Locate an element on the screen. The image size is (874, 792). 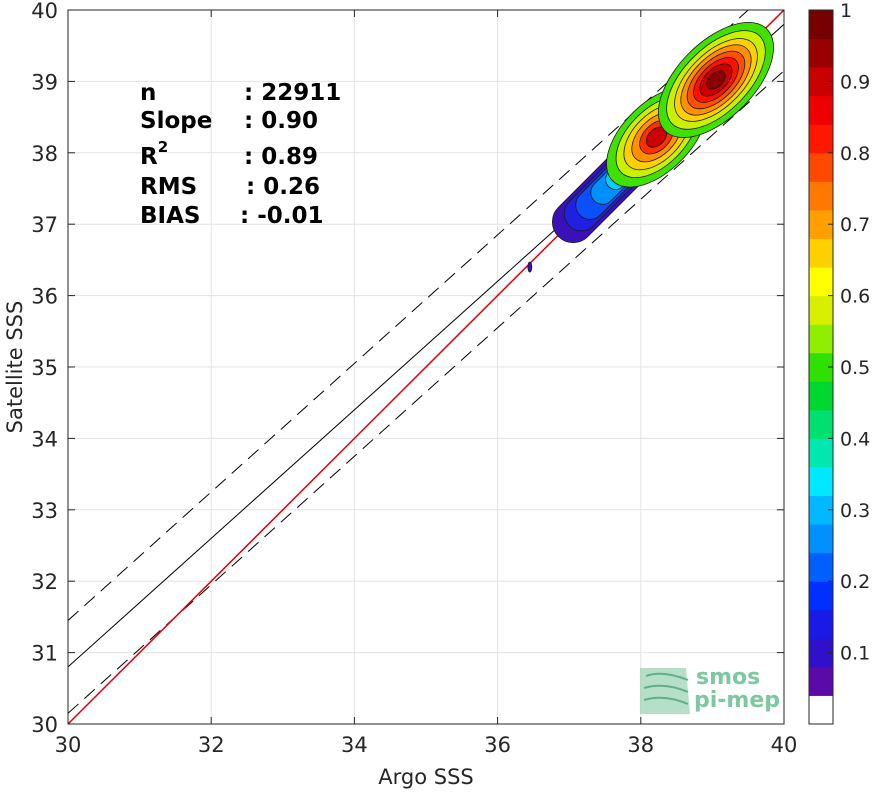
y-tick-label: 35 is located at coordinates (44, 368).